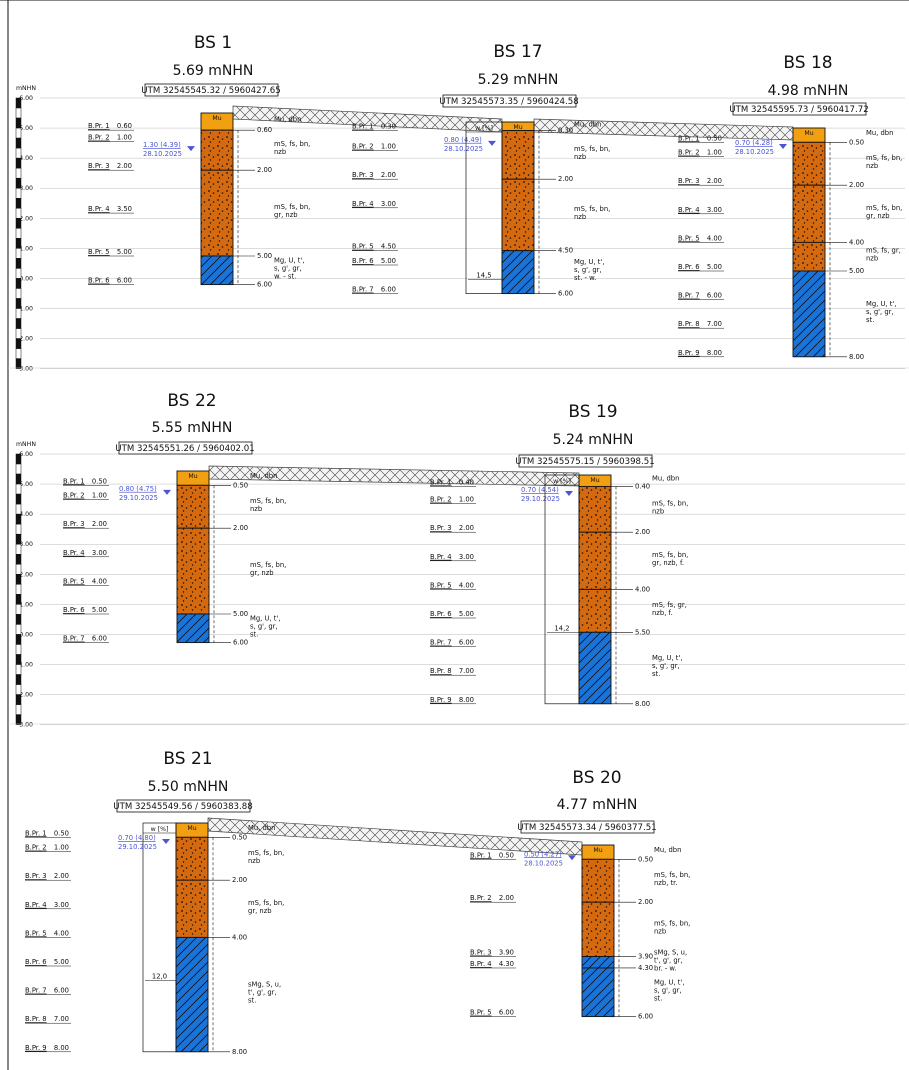 Image resolution: width=909 pixels, height=1070 pixels. Describe the element at coordinates (585, 461) in the screenshot. I see `utm-box` at that location.